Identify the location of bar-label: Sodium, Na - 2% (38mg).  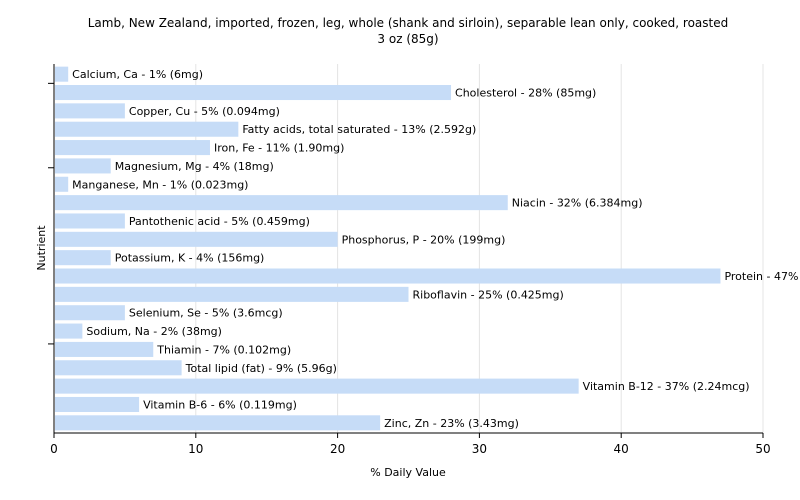
(154, 331).